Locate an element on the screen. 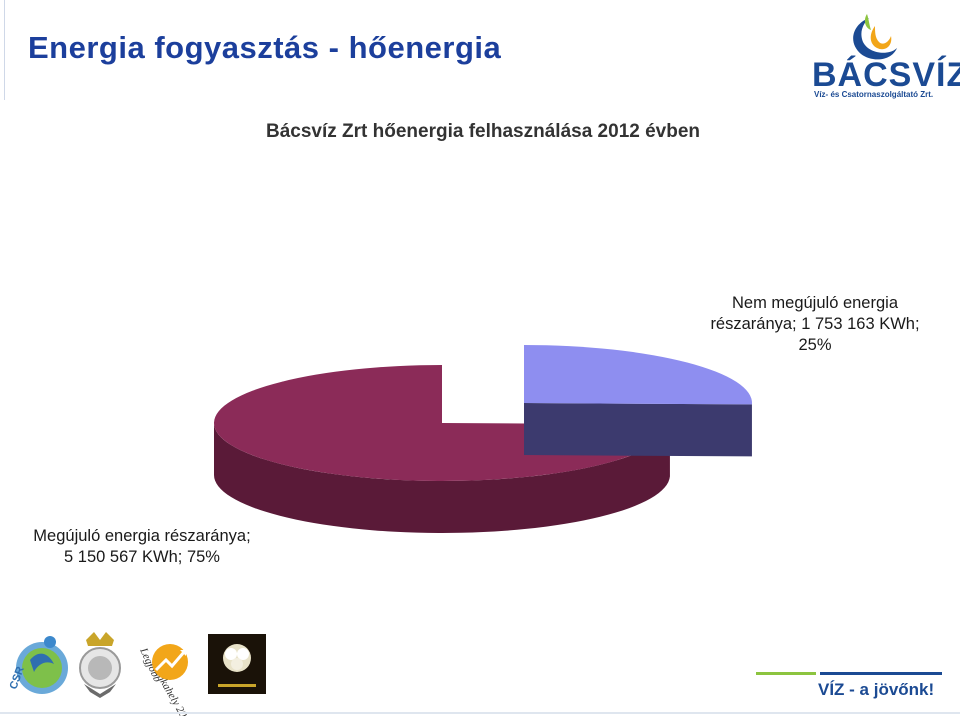 The width and height of the screenshot is (960, 716). flower-award-icon is located at coordinates (237, 664).